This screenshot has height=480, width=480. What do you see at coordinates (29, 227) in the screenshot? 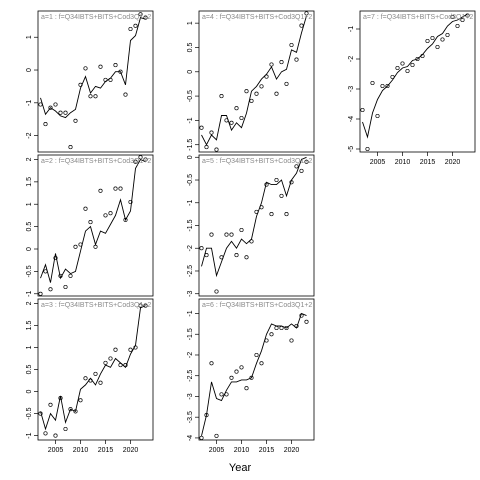
I see `y-tick-label: 0.5` at bounding box center [29, 227].